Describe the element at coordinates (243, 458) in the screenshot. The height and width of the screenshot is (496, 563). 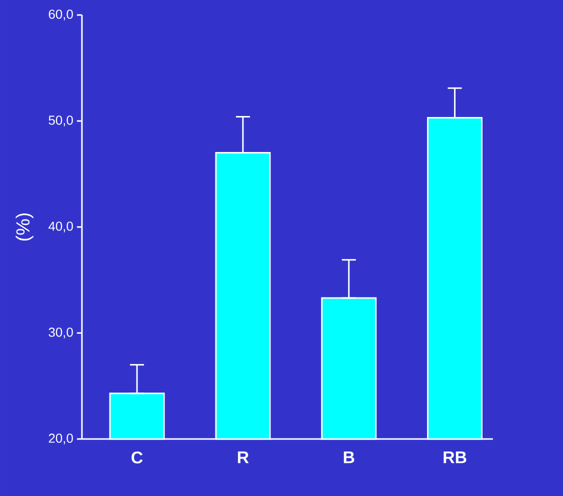
I see `x-tick-label: R` at that location.